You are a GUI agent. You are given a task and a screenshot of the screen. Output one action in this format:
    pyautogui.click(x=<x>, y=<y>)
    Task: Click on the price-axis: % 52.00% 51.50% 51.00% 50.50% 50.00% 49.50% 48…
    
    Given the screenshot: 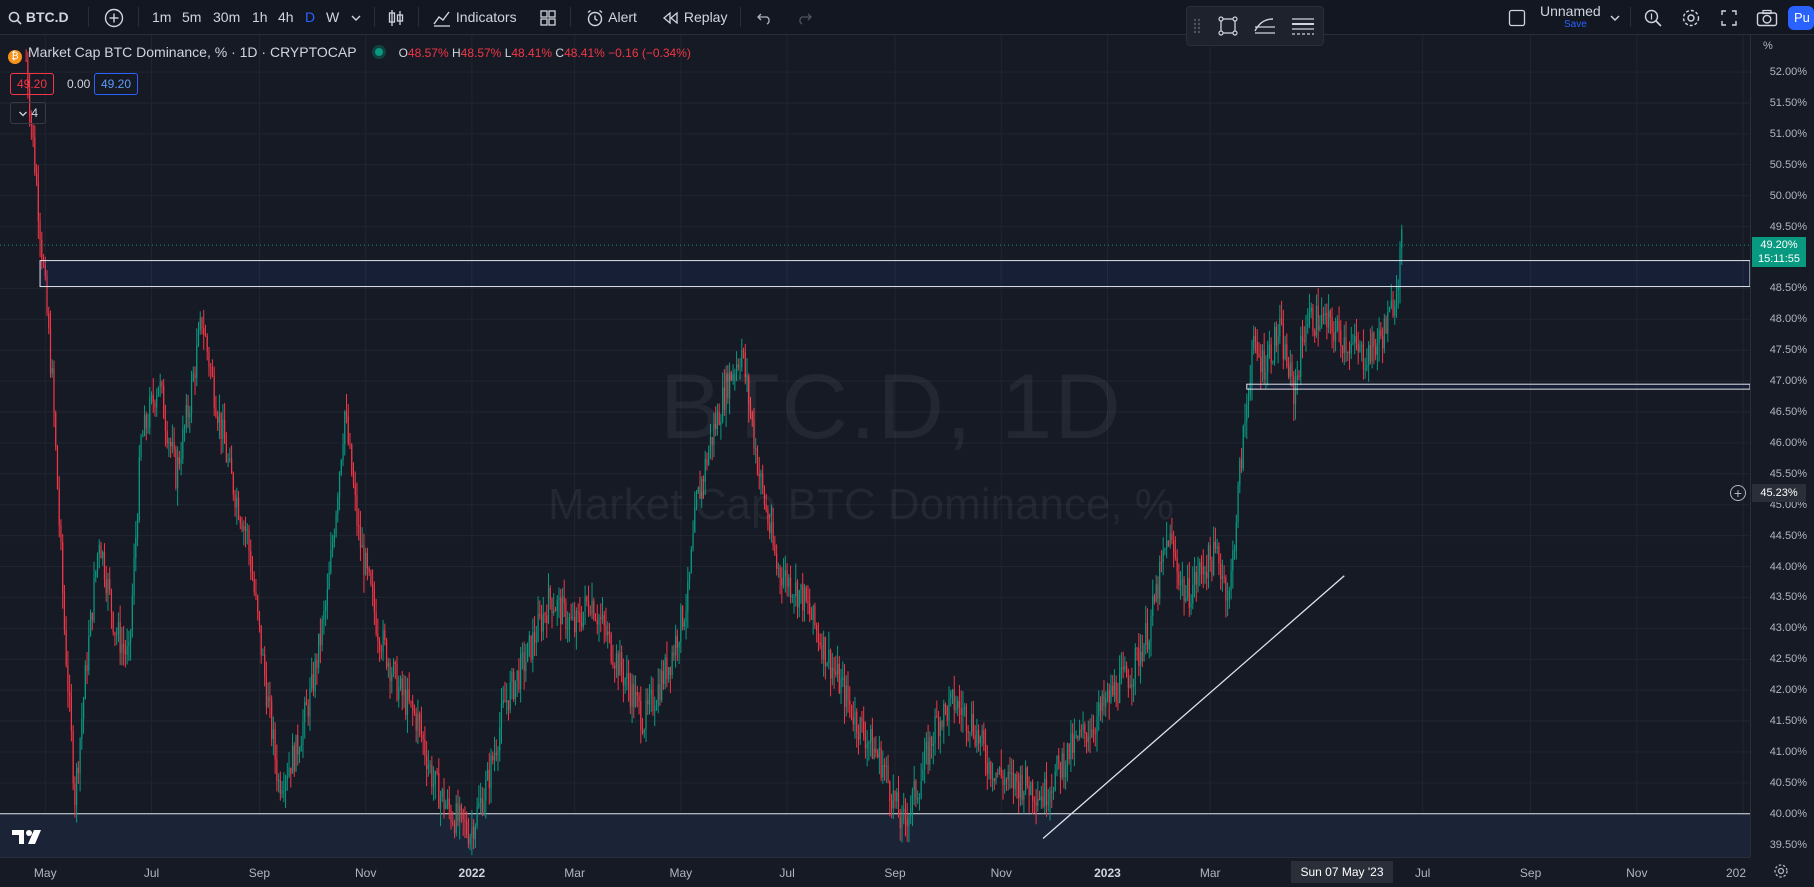 What is the action you would take?
    pyautogui.click(x=1782, y=446)
    